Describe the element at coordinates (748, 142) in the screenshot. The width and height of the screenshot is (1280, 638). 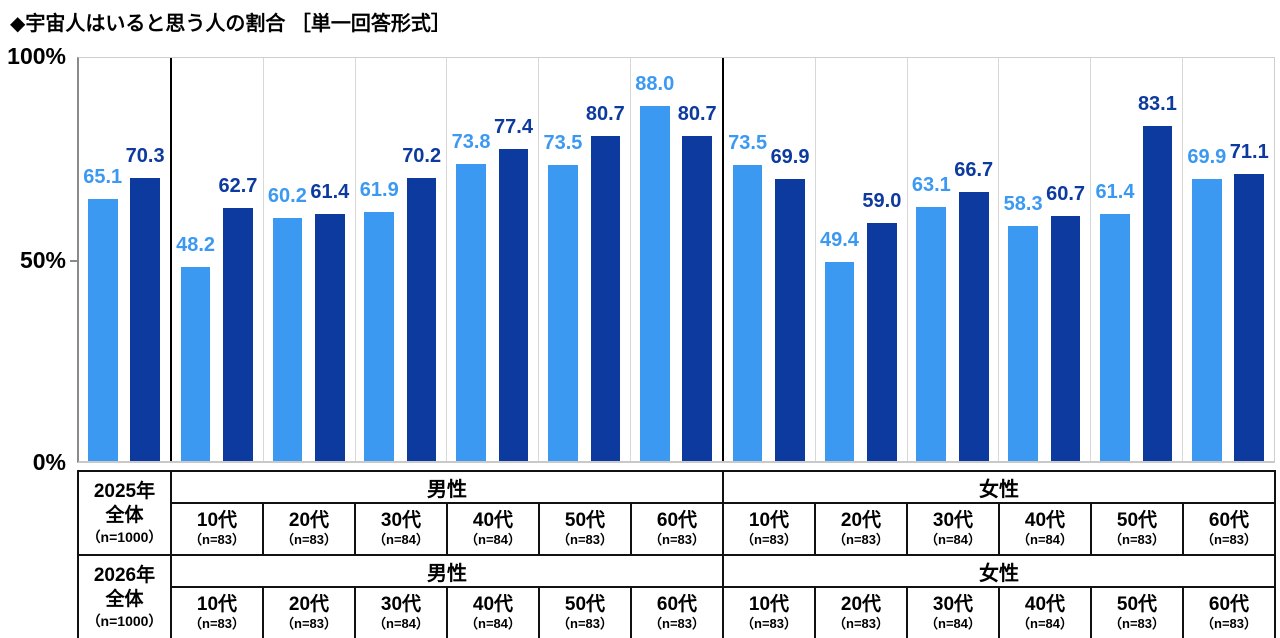
I see `bar-value-label-2025年-女性10代: 73.5` at that location.